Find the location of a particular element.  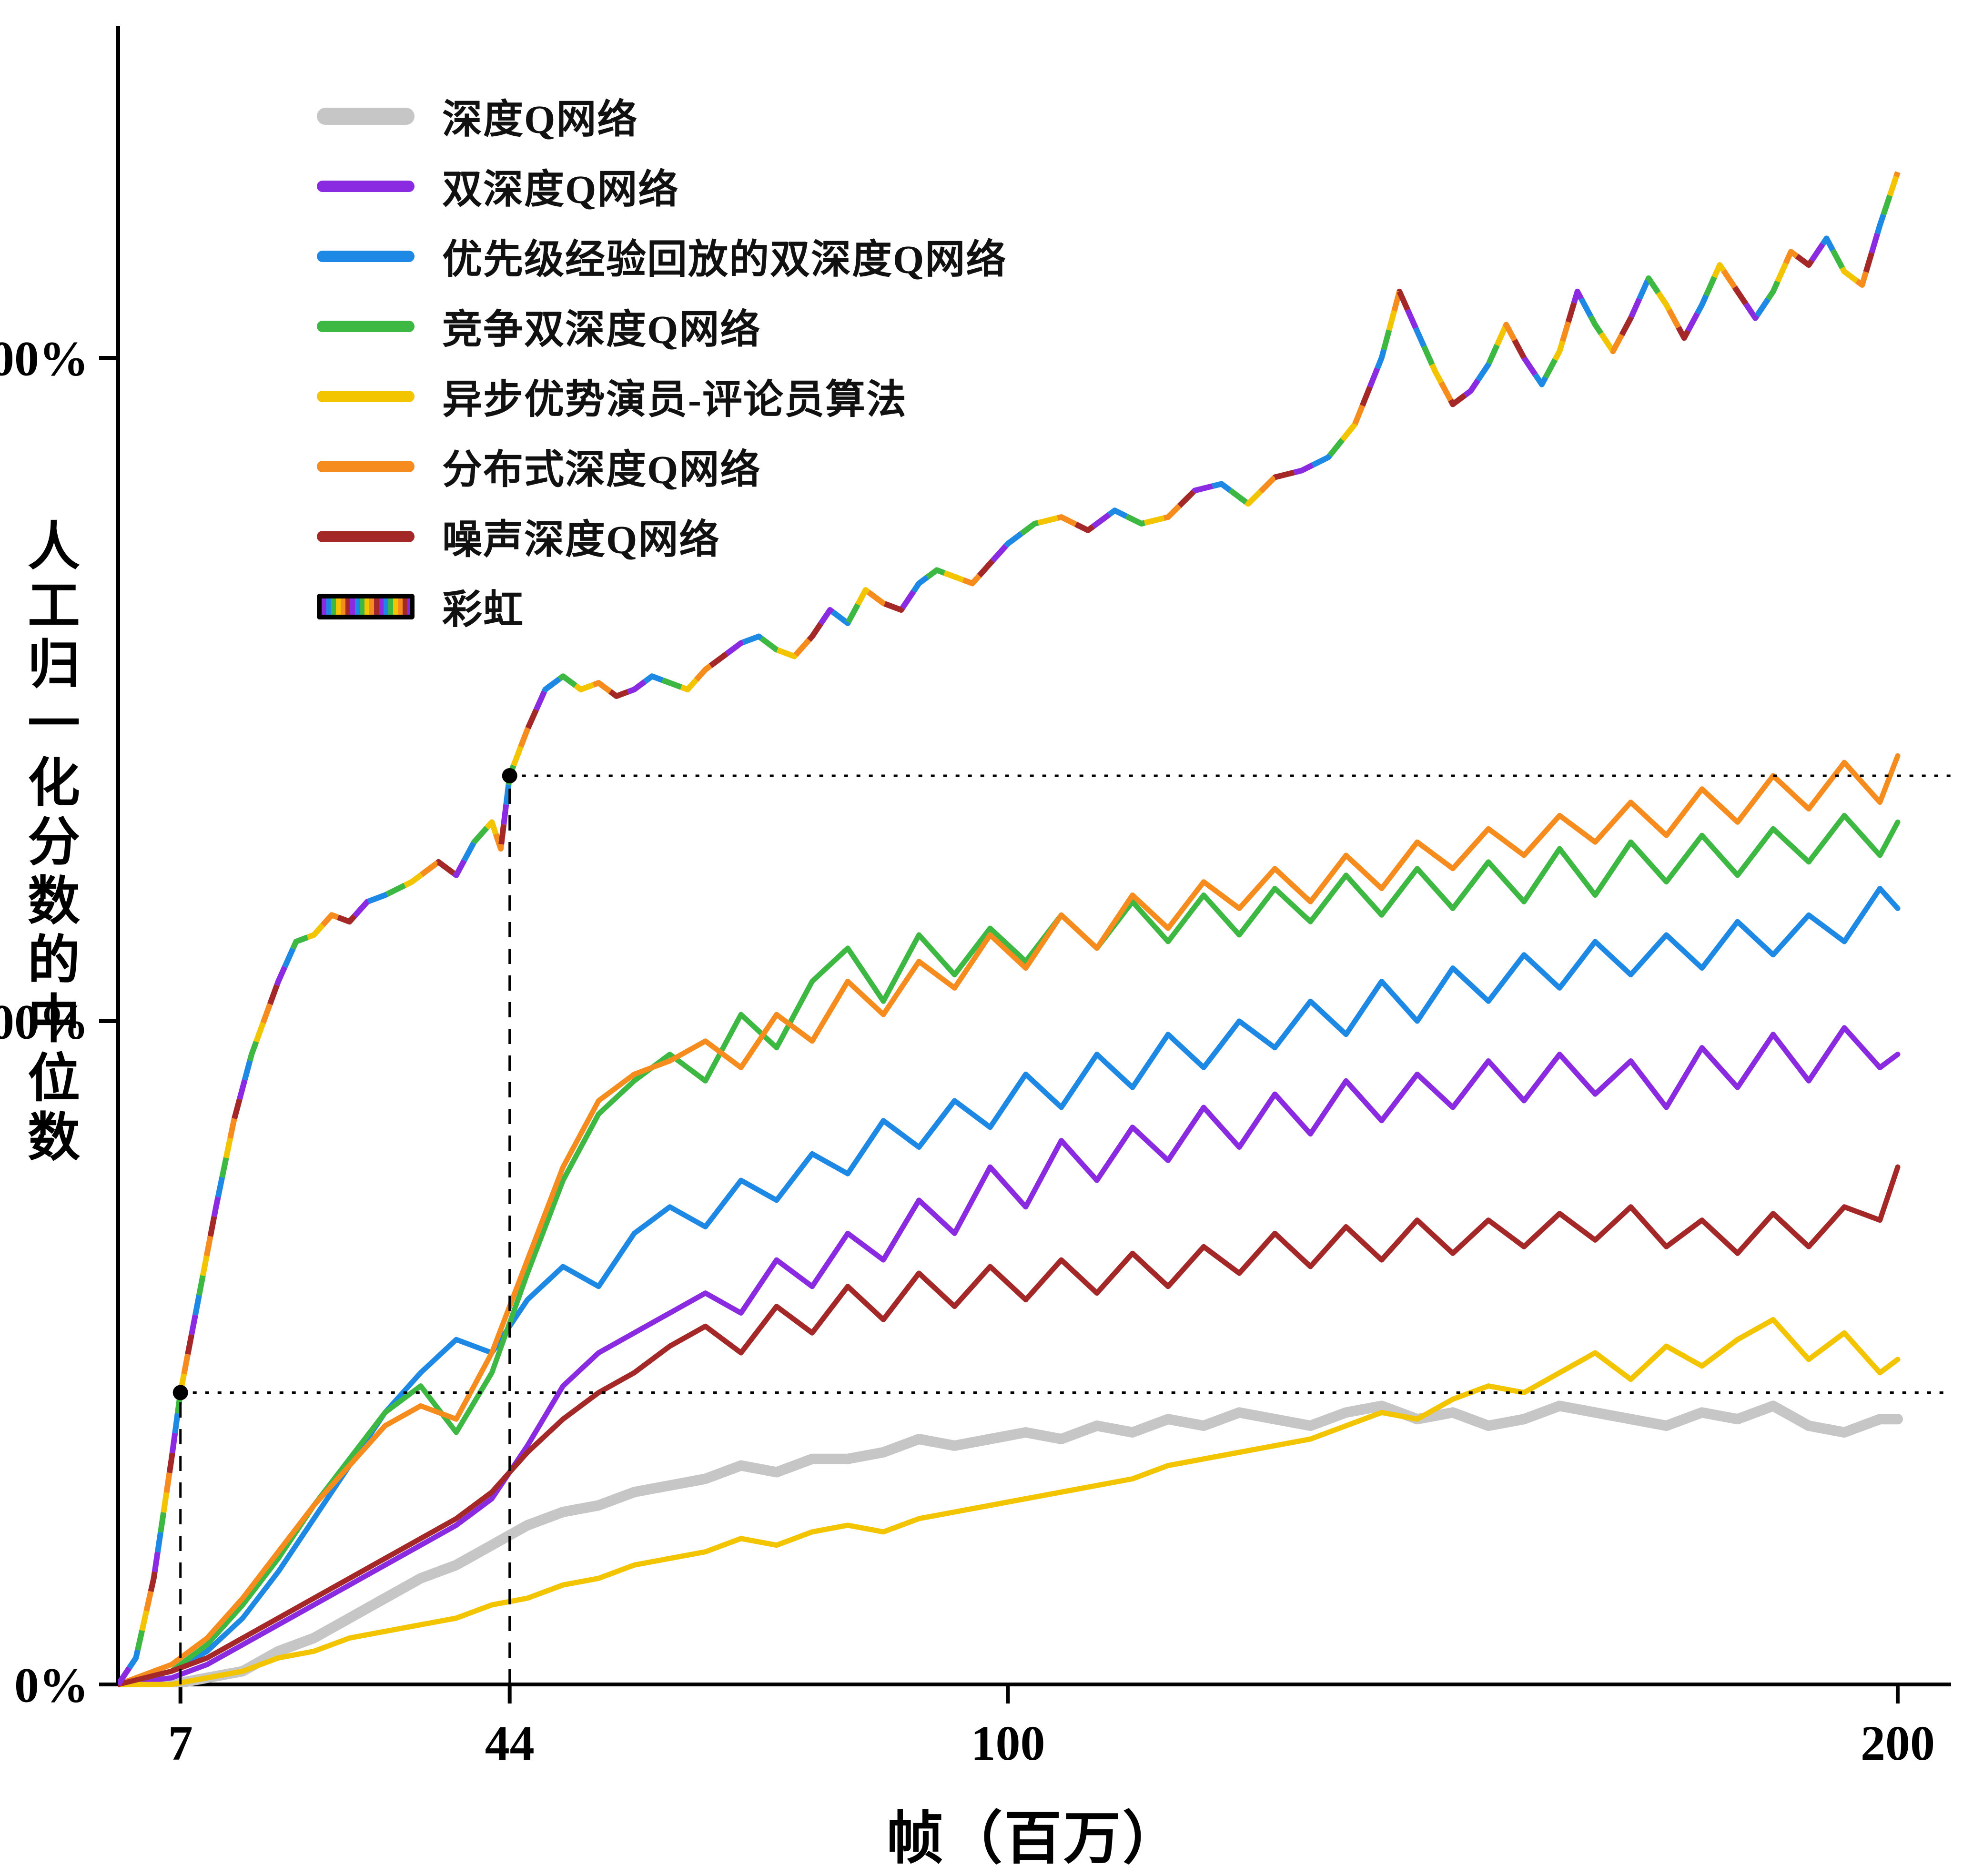

y-tick-label: 0% is located at coordinates (51, 1685).